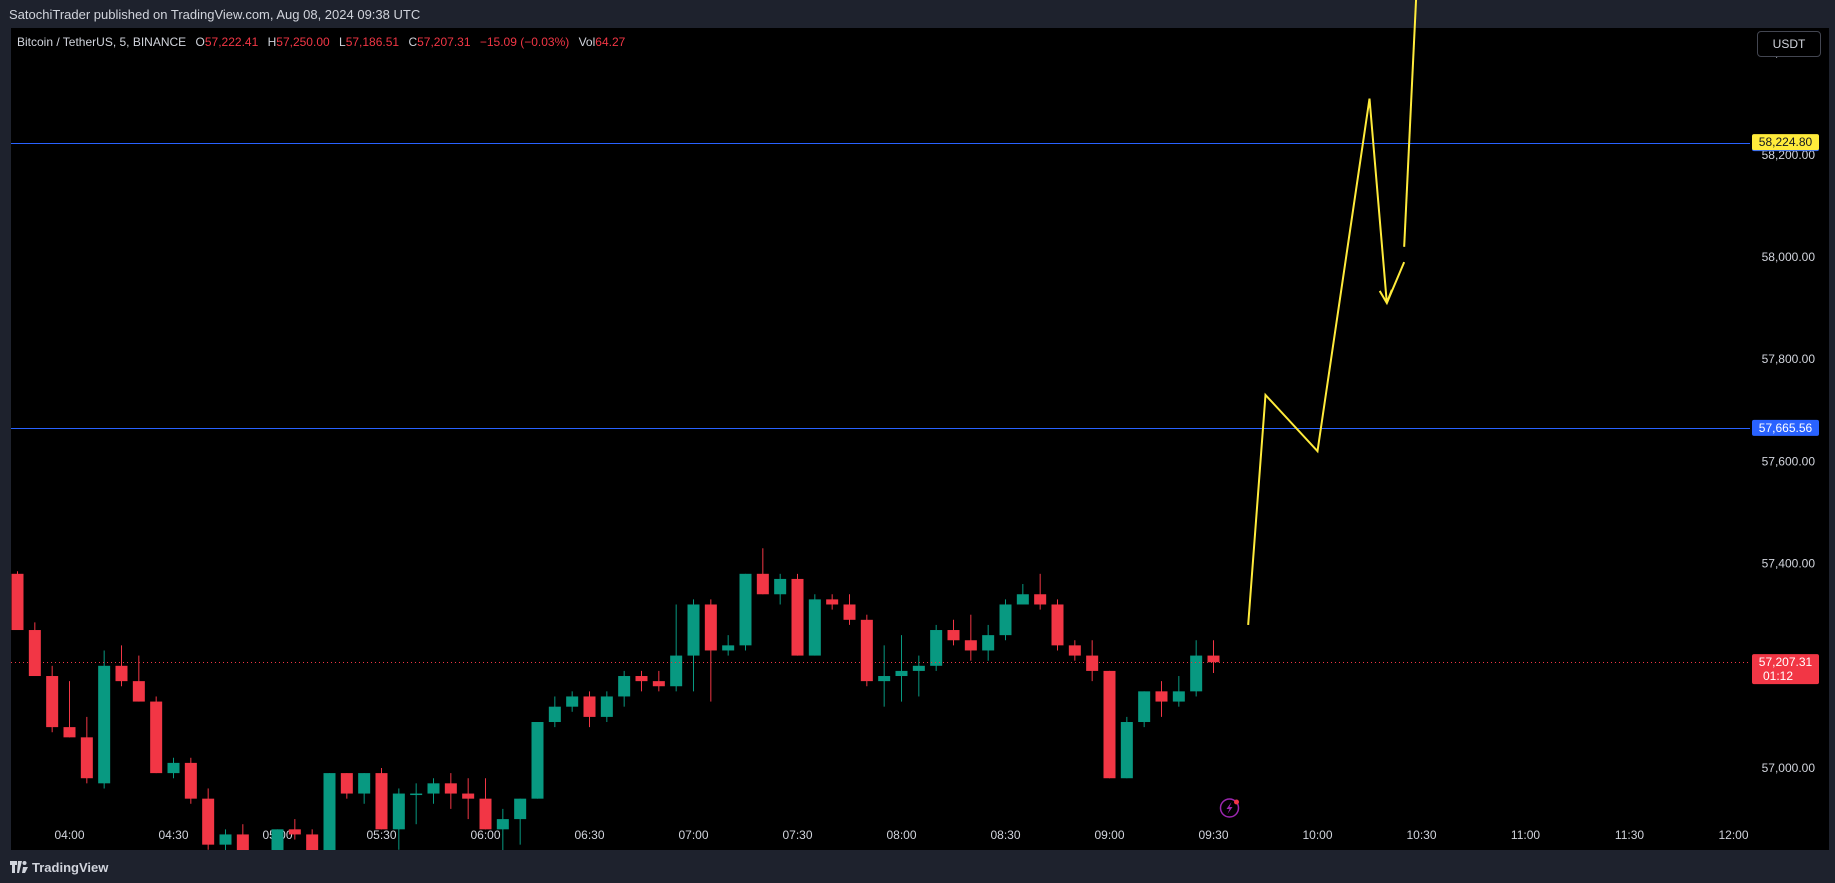 The height and width of the screenshot is (883, 1835). Describe the element at coordinates (342, 42) in the screenshot. I see `low-label: L` at that location.